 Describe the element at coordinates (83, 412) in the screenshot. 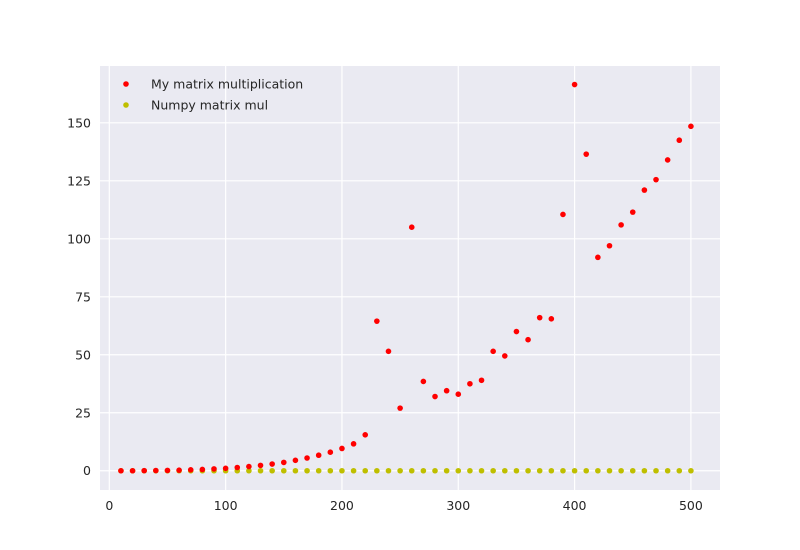

I see `y-tick-label: 25` at that location.